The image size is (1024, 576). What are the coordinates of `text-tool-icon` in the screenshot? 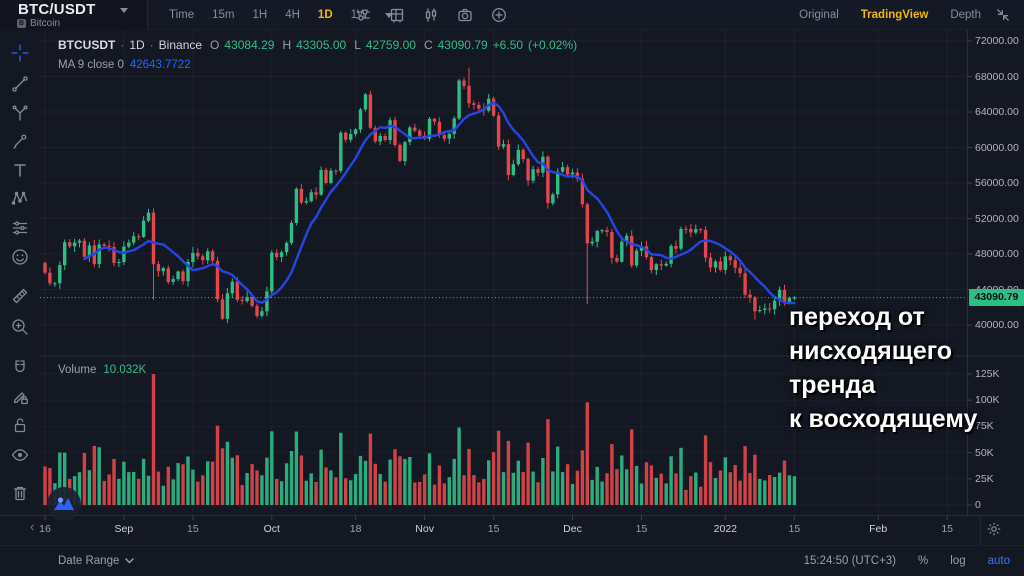 It's located at (20, 170).